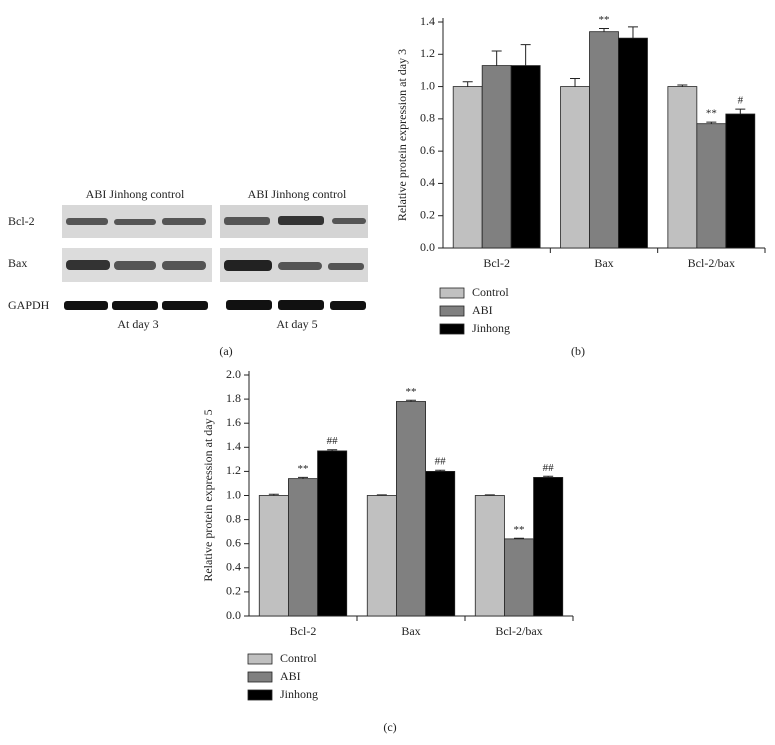 This screenshot has height=745, width=775. Describe the element at coordinates (578, 351) in the screenshot. I see `panel-label: (b)` at that location.